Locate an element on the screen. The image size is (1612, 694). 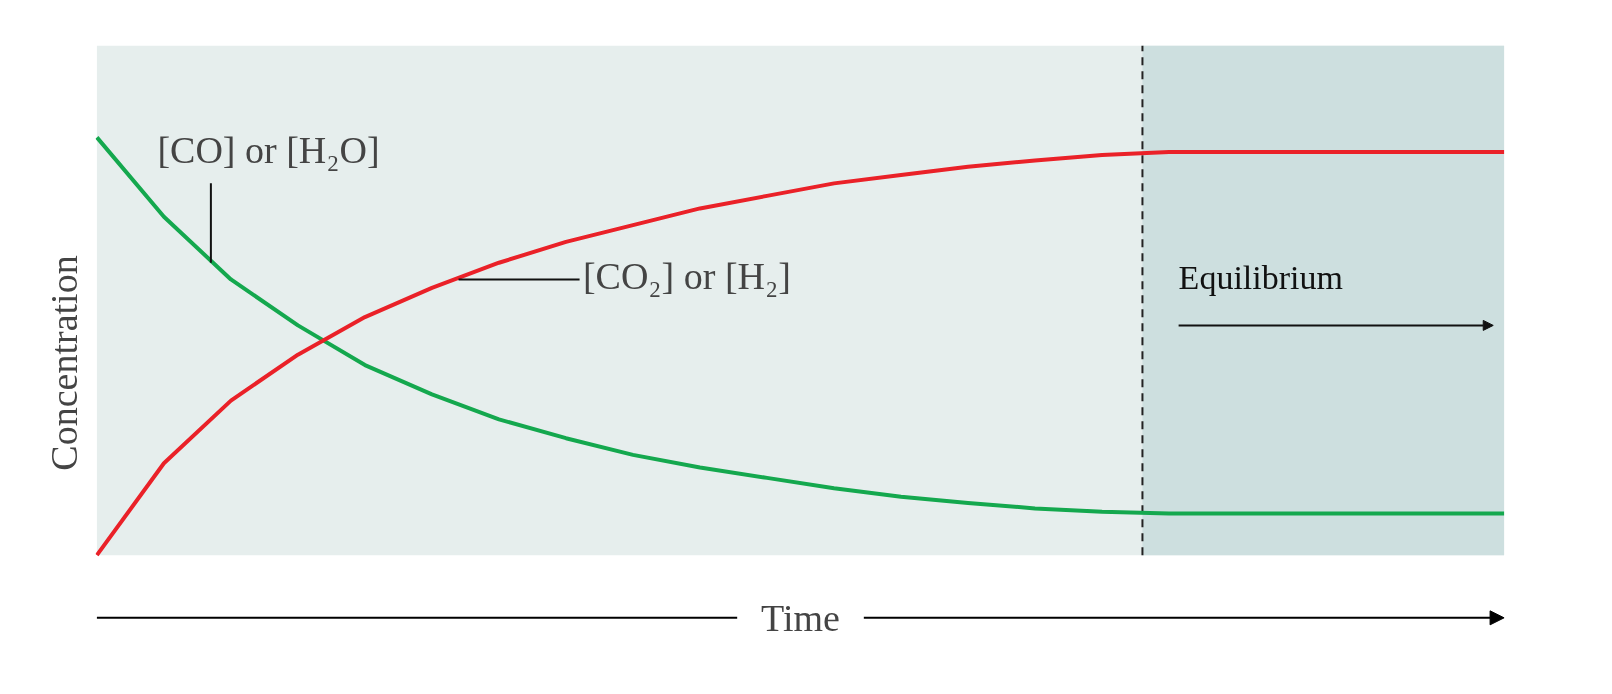
x-axis-title: Time is located at coordinates (800, 617).